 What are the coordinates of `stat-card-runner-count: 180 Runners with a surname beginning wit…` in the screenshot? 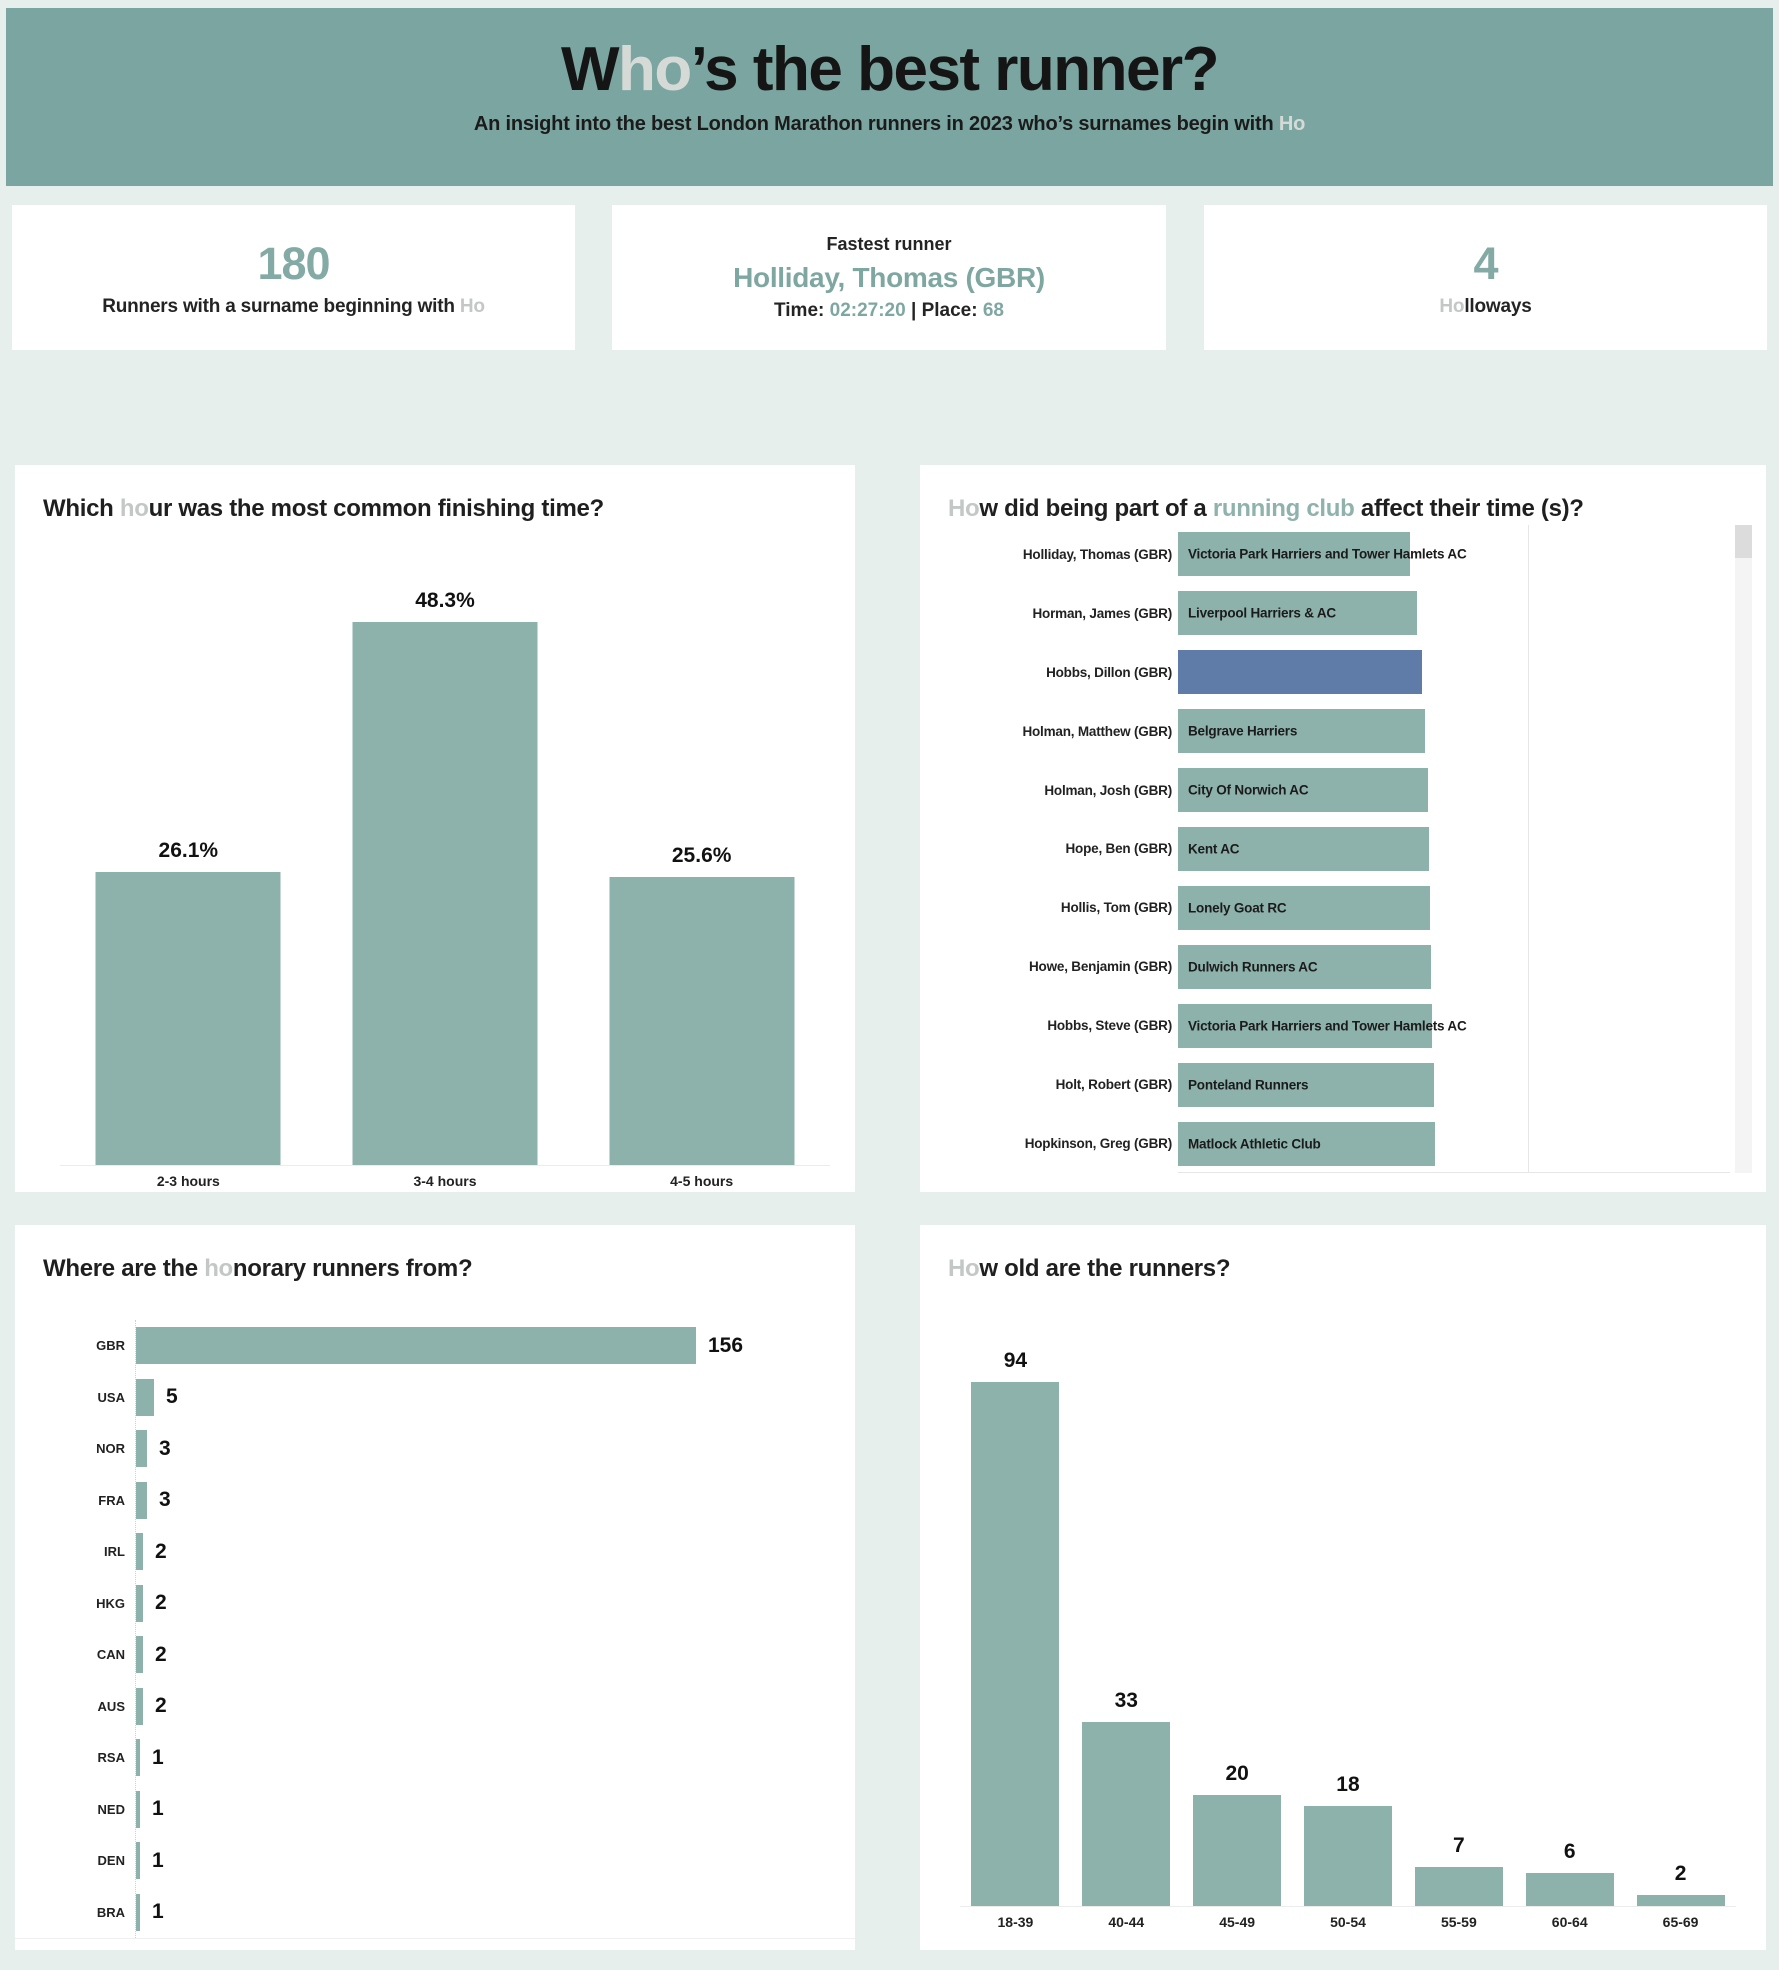 It's located at (293, 277).